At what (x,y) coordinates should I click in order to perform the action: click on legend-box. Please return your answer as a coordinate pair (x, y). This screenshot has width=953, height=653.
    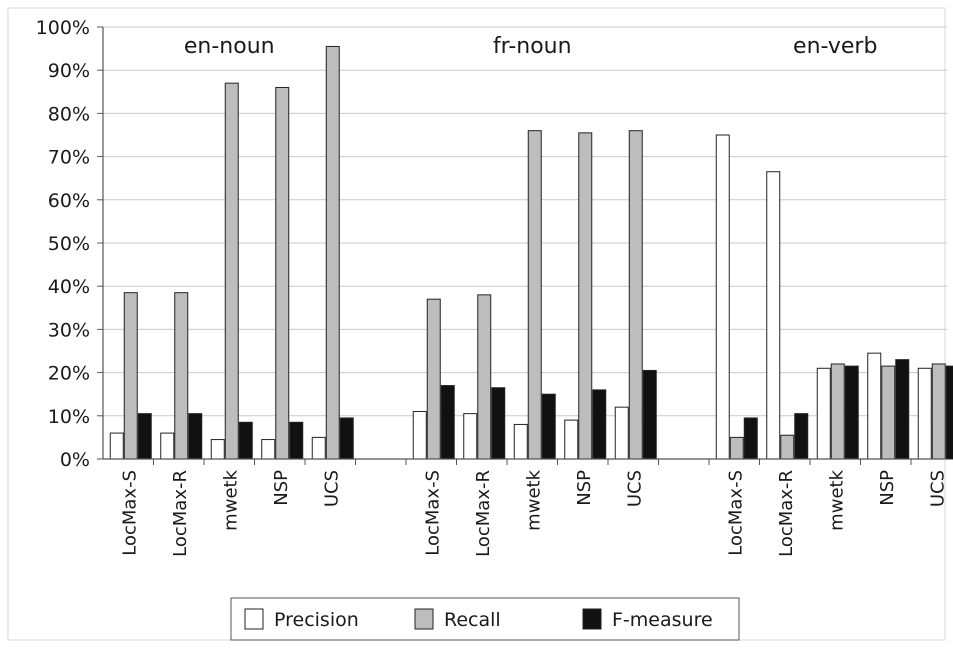
    Looking at the image, I should click on (485, 619).